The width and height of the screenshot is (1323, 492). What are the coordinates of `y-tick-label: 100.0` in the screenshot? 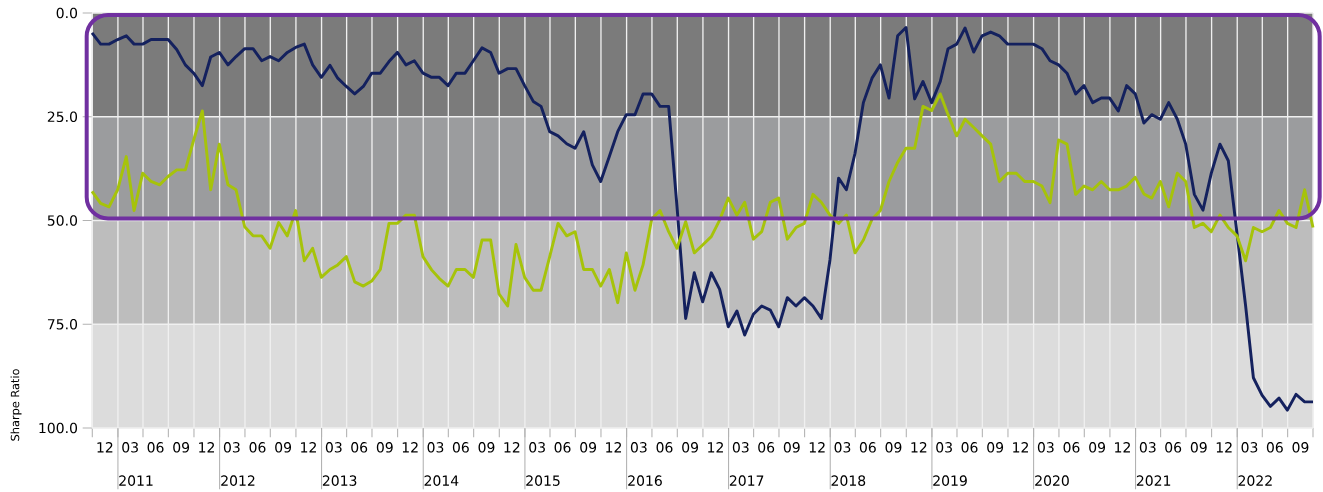 It's located at (58, 428).